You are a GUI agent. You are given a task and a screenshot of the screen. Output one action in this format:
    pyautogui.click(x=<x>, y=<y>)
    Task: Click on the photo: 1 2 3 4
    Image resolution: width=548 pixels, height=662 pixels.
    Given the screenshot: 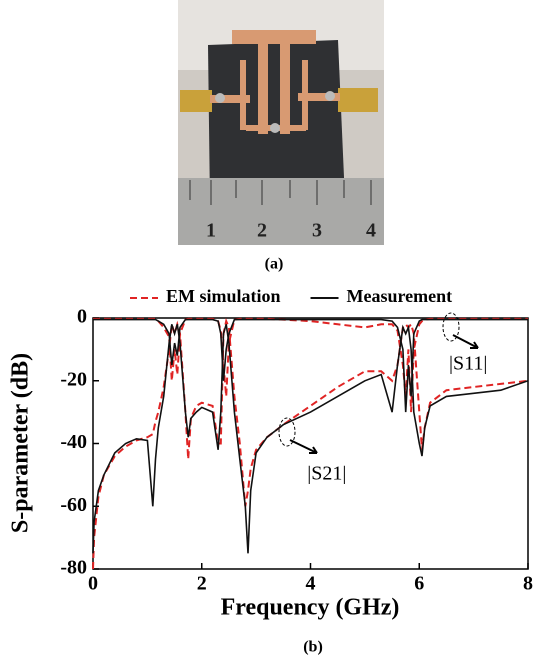 What is the action you would take?
    pyautogui.click(x=281, y=122)
    